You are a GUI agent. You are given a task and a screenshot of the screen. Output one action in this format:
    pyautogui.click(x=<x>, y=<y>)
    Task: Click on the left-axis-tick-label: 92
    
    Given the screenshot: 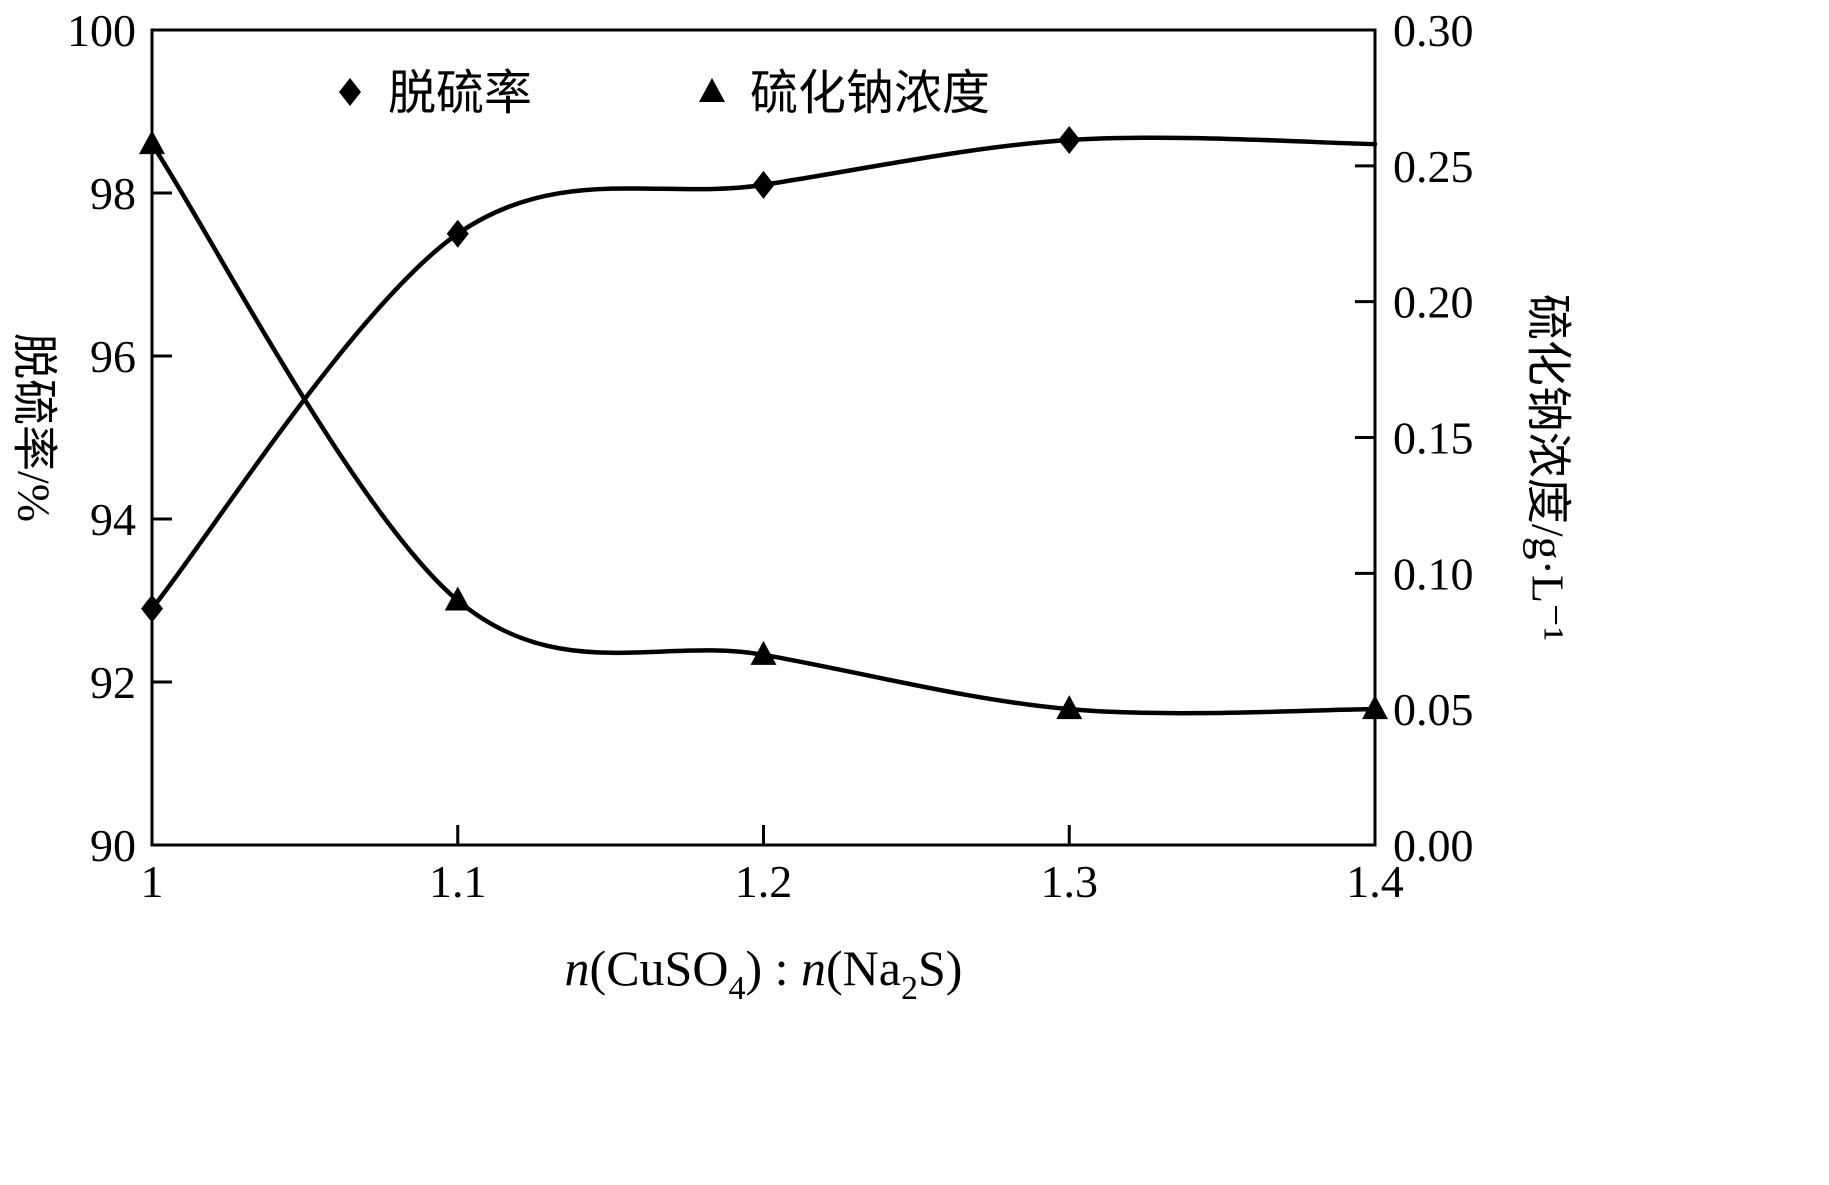 What is the action you would take?
    pyautogui.click(x=113, y=682)
    